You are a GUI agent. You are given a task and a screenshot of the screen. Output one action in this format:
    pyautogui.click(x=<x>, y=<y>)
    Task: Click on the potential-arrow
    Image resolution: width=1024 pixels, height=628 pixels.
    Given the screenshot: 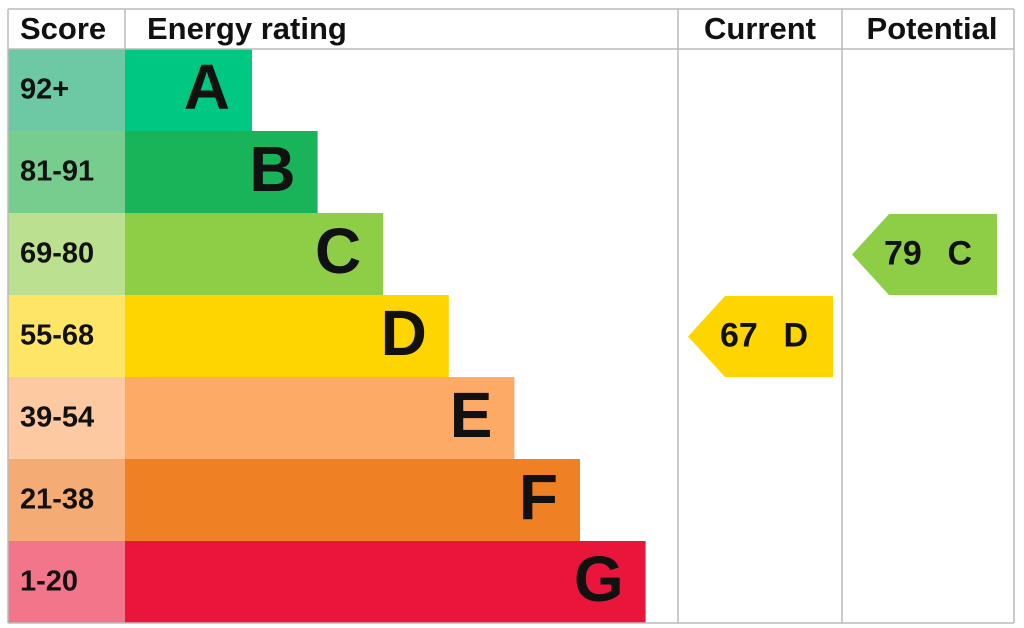 What is the action you would take?
    pyautogui.click(x=924, y=254)
    